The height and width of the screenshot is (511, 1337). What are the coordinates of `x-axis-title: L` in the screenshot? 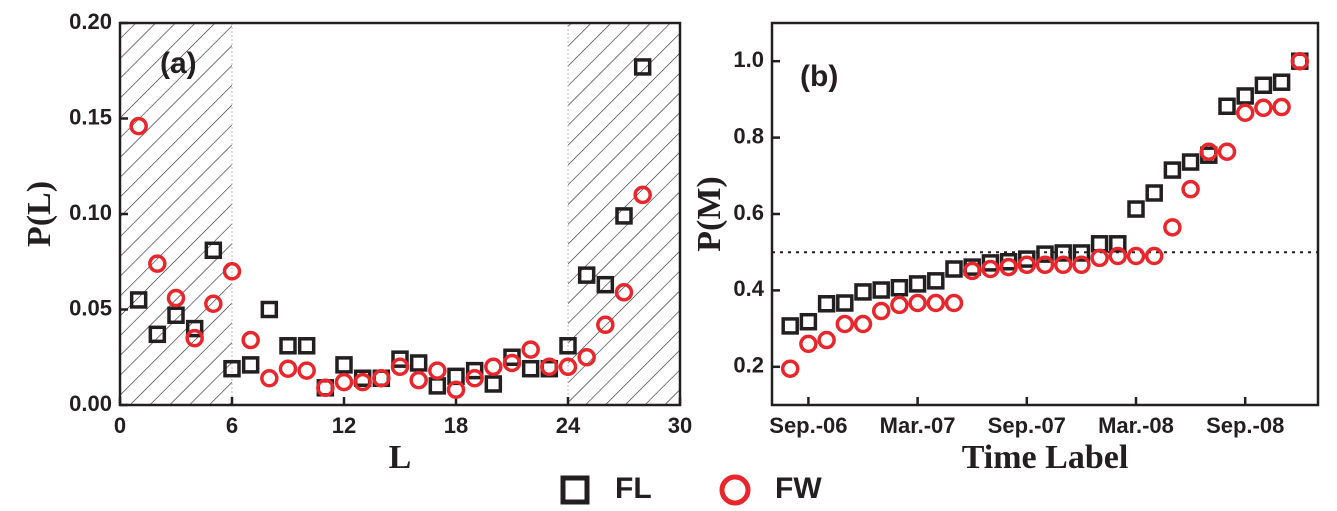 It's located at (400, 457).